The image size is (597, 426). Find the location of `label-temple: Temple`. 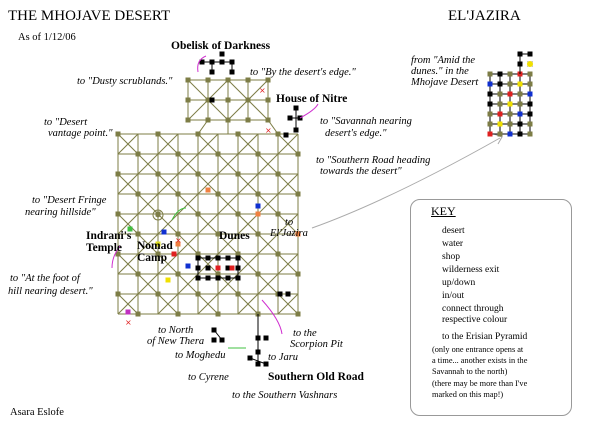

label-temple: Temple is located at coordinates (104, 248).